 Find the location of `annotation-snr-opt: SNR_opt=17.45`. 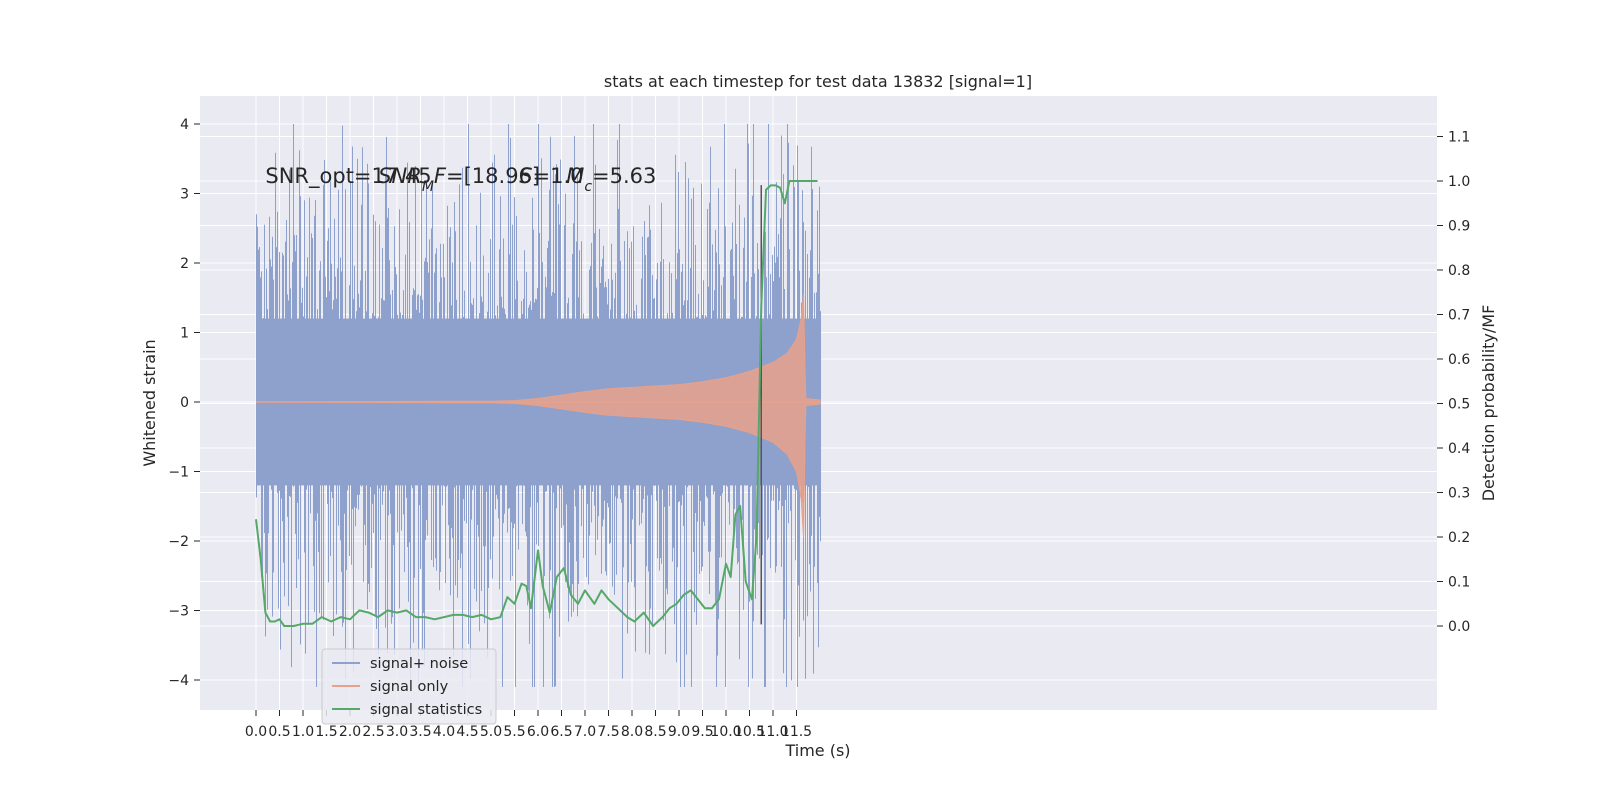

annotation-snr-opt: SNR_opt=17.45 is located at coordinates (348, 176).